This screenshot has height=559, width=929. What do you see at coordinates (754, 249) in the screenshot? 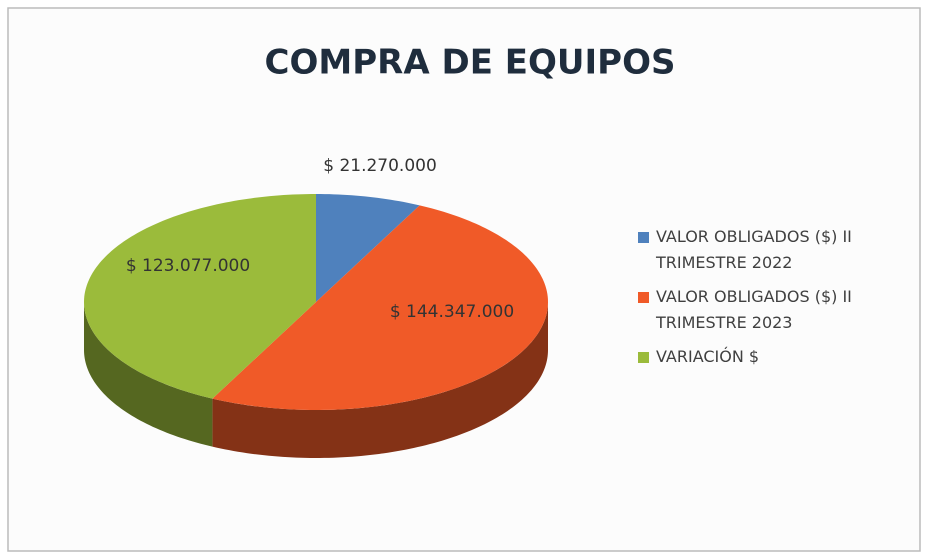
I see `legend-label: VALOR OBLIGADOS ($) II TRIMESTRE 2022` at bounding box center [754, 249].